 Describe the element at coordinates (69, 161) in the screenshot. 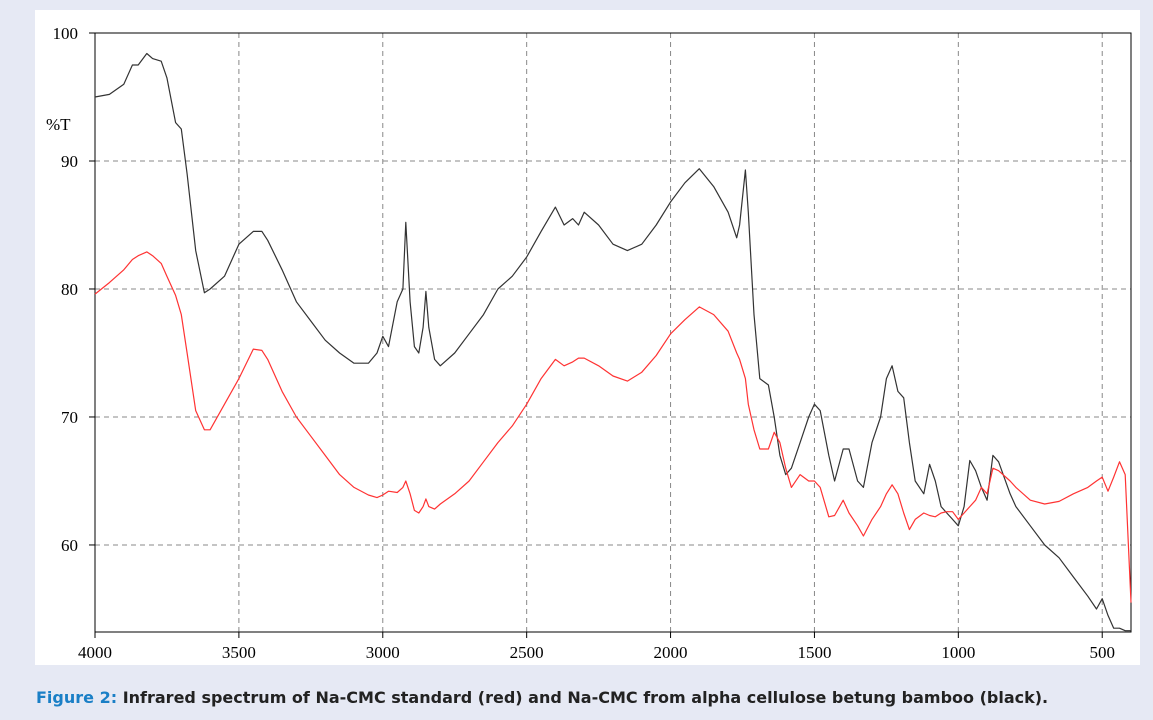

I see `y-tick-label: 90` at that location.